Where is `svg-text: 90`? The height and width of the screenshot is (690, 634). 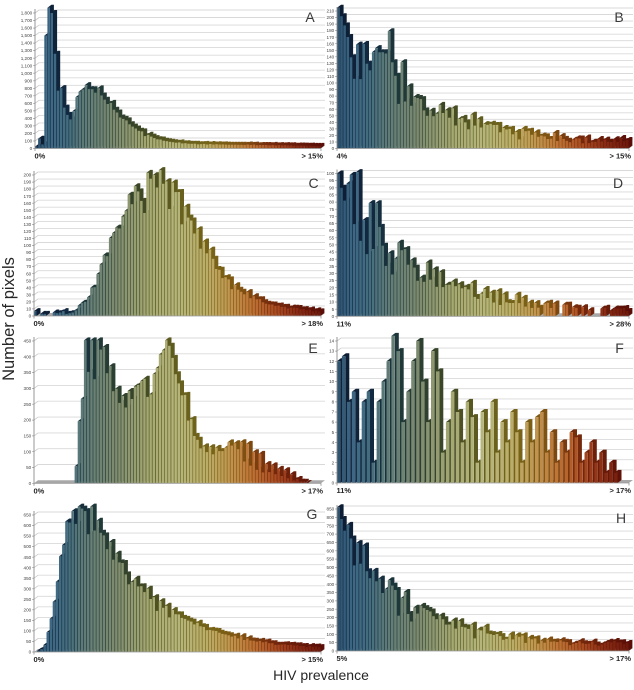
svg-text: 90 is located at coordinates (332, 187).